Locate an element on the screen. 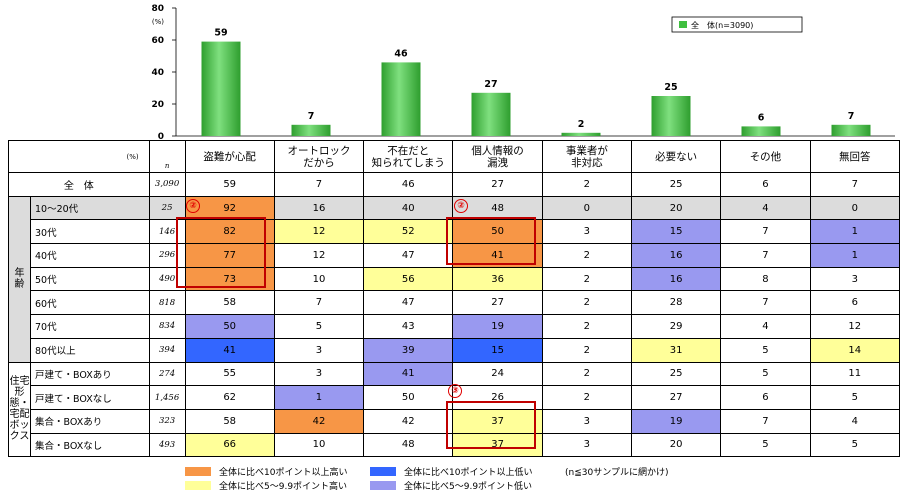 The height and width of the screenshot is (492, 900). value-cell: 10 is located at coordinates (319, 279).